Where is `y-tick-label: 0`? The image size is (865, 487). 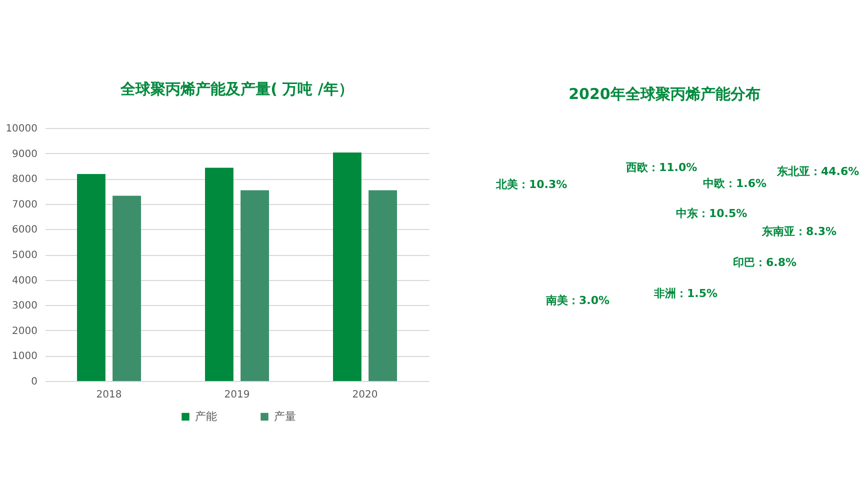 y-tick-label: 0 is located at coordinates (34, 382).